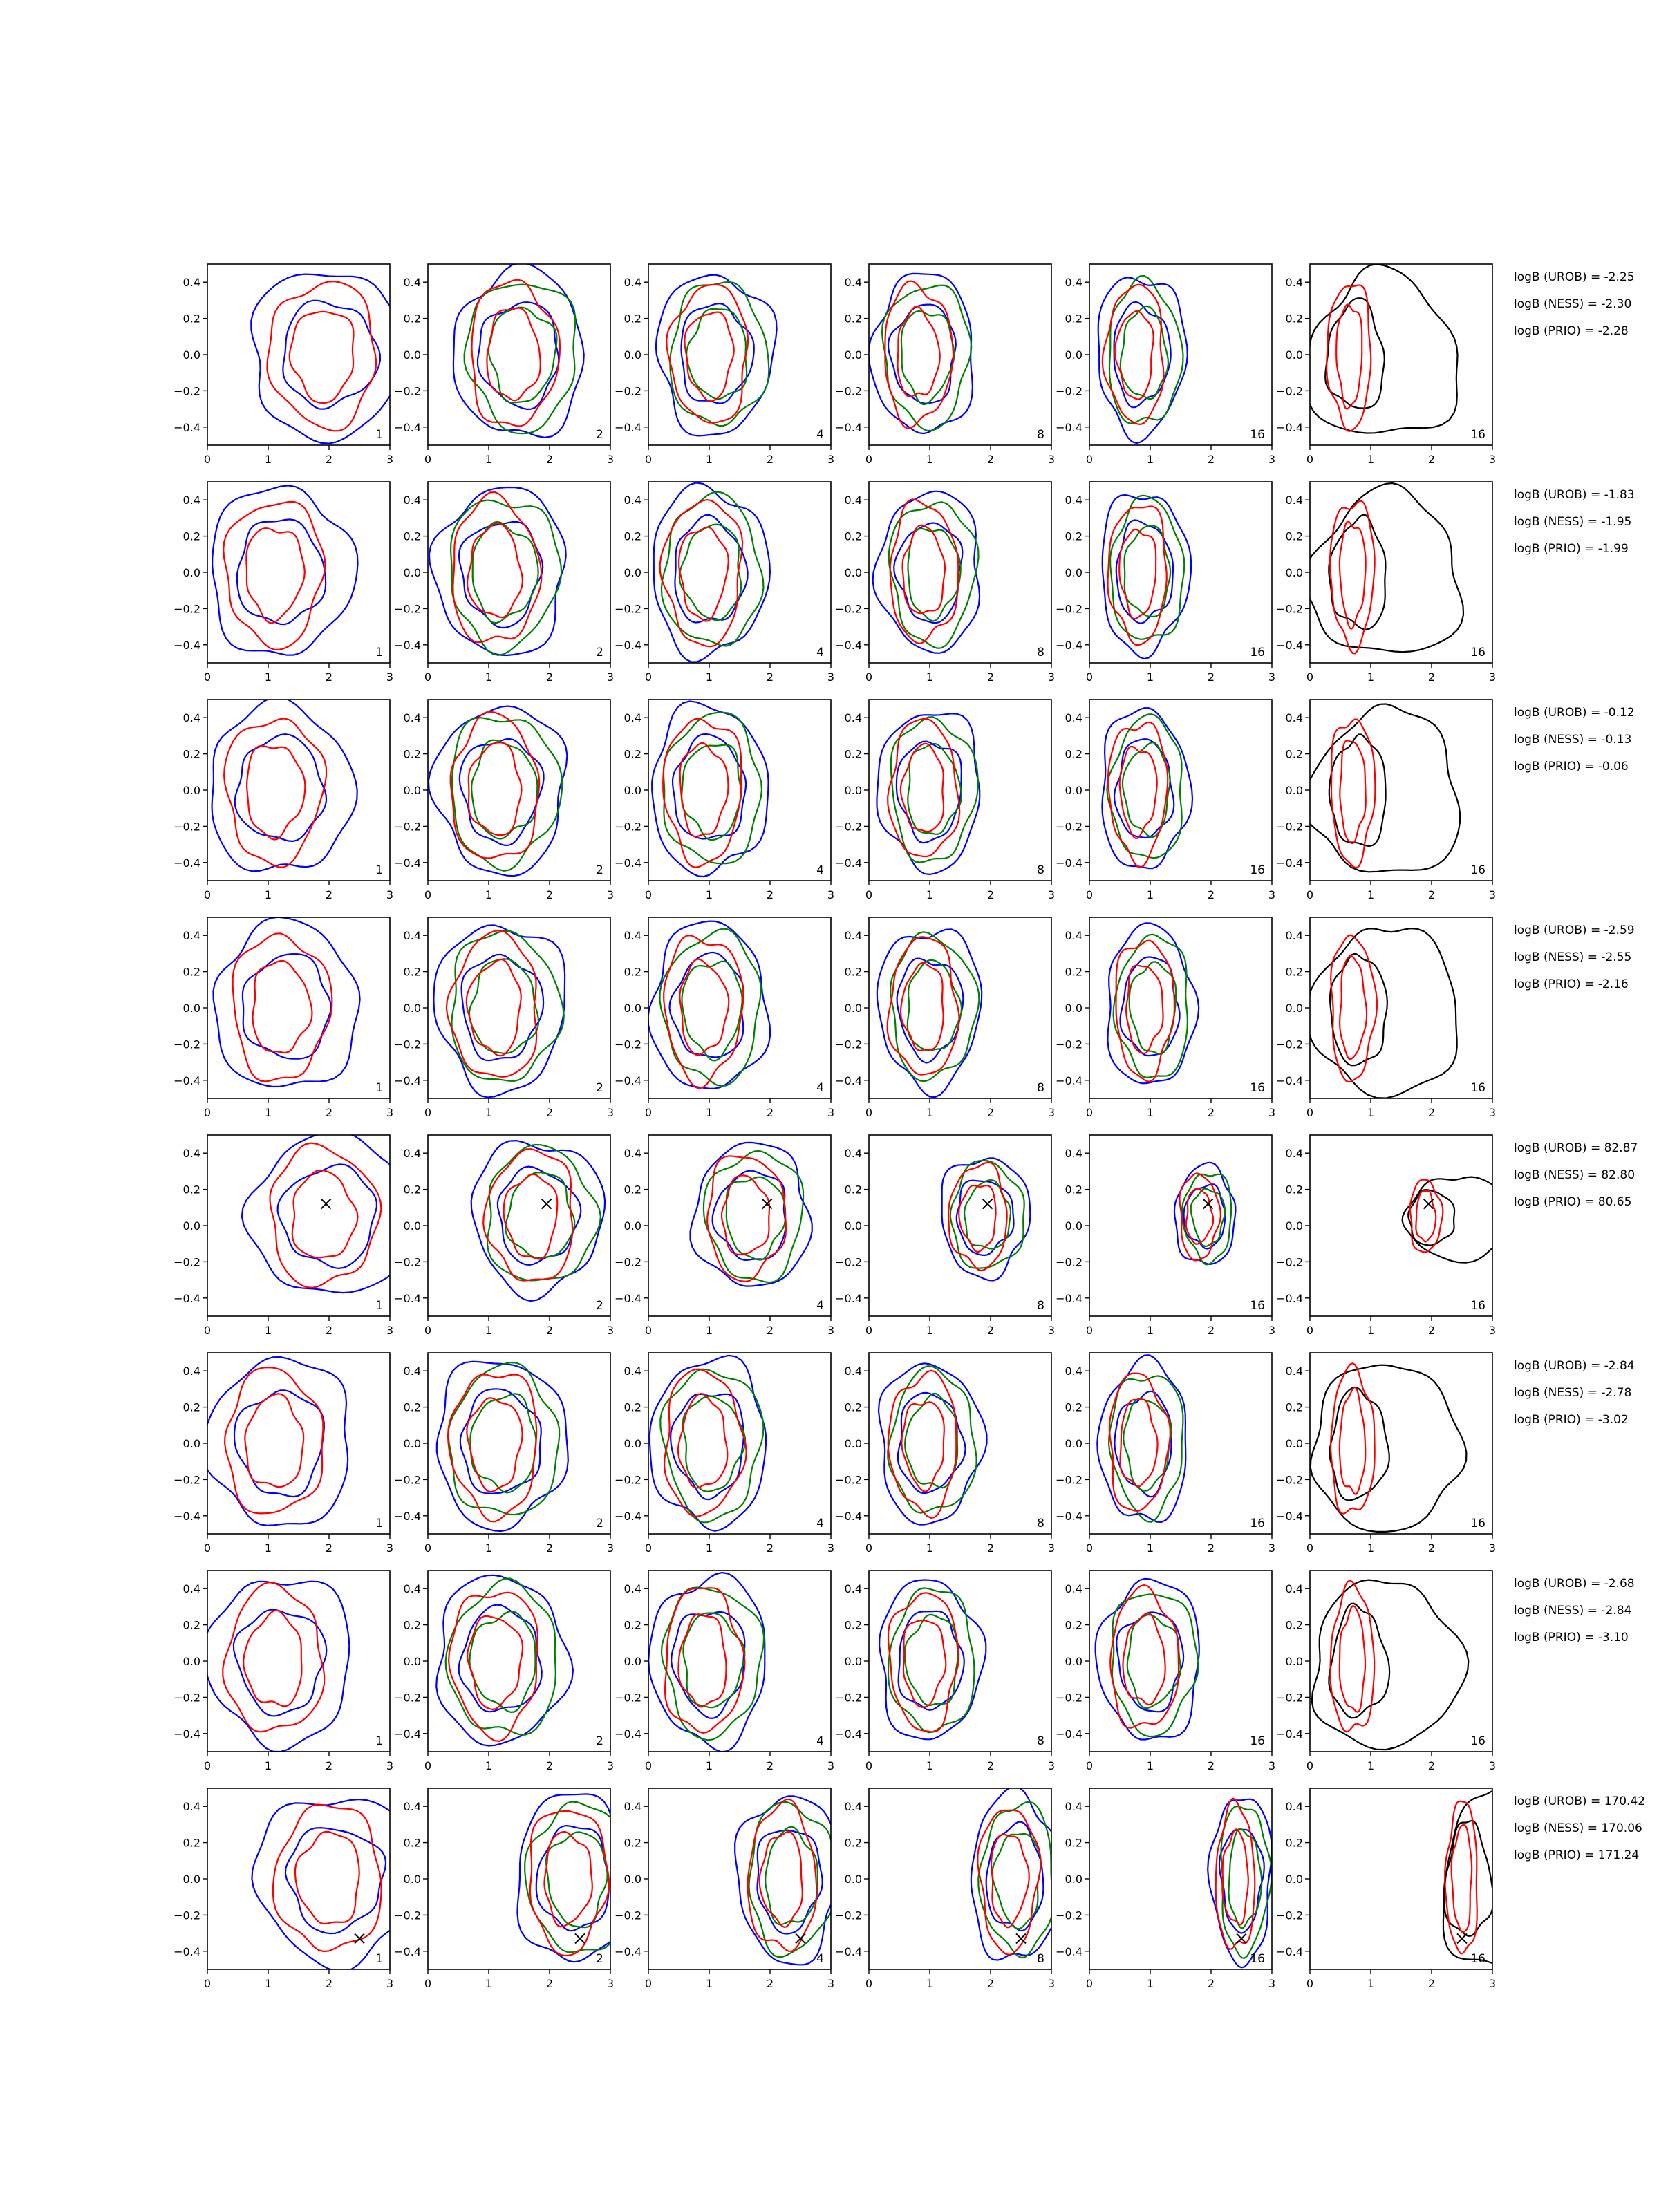  What do you see at coordinates (1467, 1877) in the screenshot?
I see `contour-reference` at bounding box center [1467, 1877].